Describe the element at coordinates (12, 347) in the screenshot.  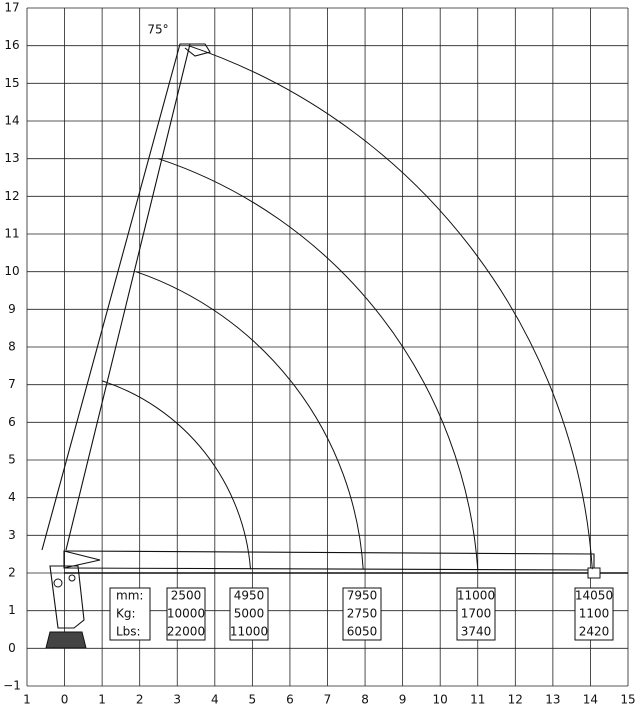
I see `y-tick-label: 8` at that location.